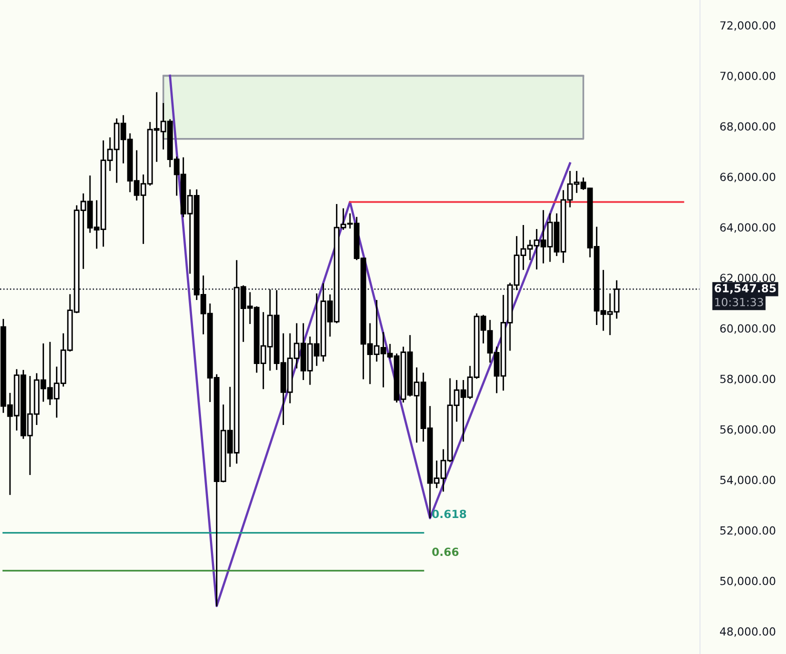 The image size is (786, 654). Describe the element at coordinates (449, 514) in the screenshot. I see `series-label: 0.618` at that location.